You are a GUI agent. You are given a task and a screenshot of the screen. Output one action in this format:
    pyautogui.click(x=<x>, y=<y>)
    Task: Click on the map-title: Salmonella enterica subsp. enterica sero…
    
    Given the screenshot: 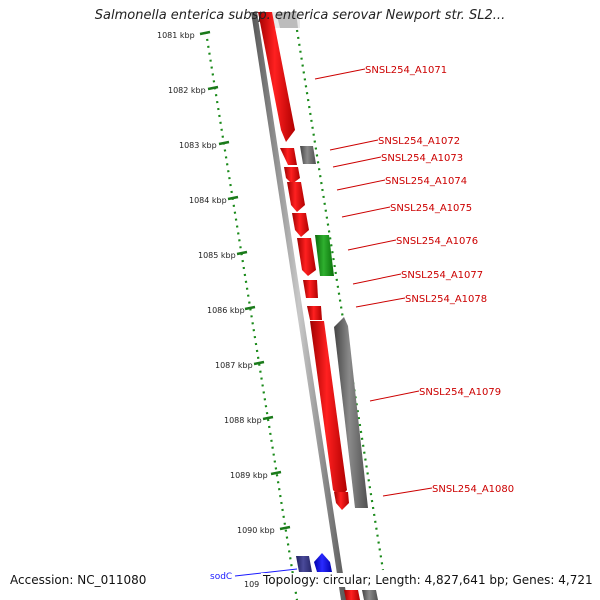 What is the action you would take?
    pyautogui.click(x=300, y=15)
    